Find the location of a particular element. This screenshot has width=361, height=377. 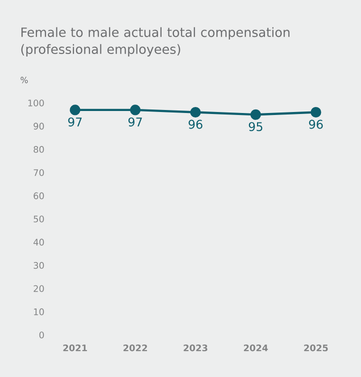

y-tick-label: 0 is located at coordinates (41, 335).